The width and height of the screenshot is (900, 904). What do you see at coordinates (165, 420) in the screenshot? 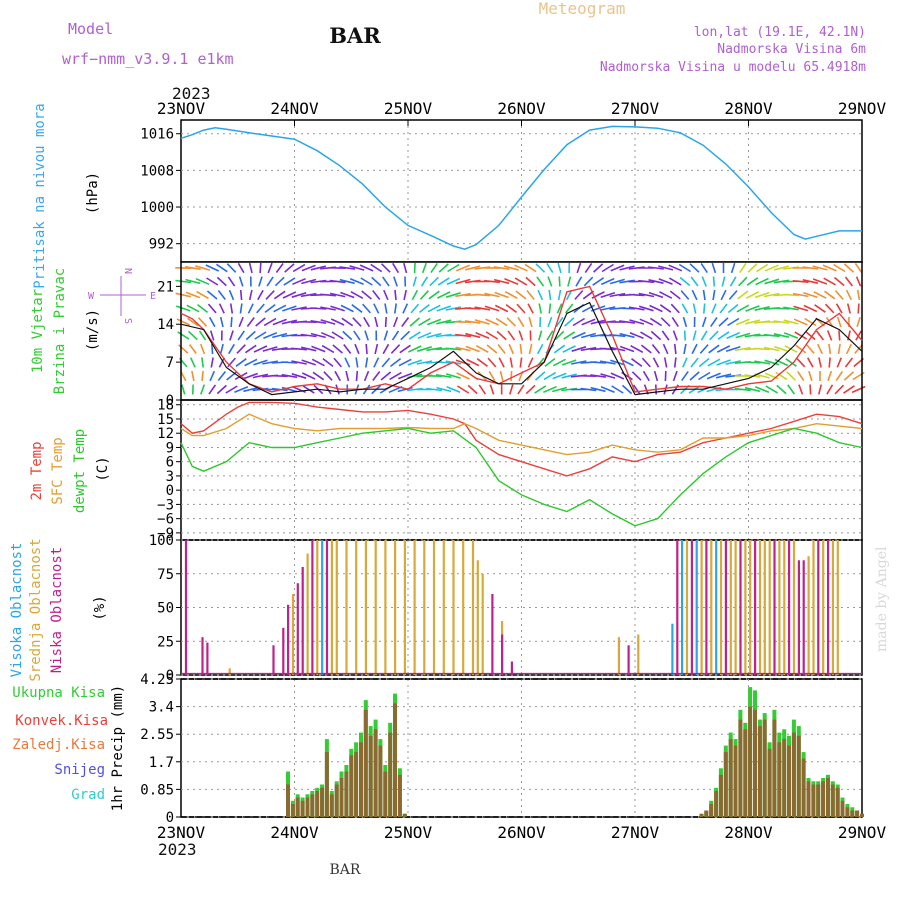
I see `temperature-ytick-label: 15` at bounding box center [165, 420].